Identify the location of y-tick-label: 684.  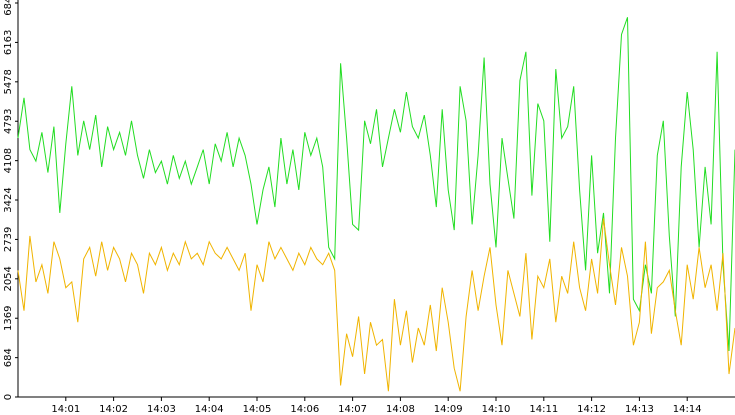
(8, 357).